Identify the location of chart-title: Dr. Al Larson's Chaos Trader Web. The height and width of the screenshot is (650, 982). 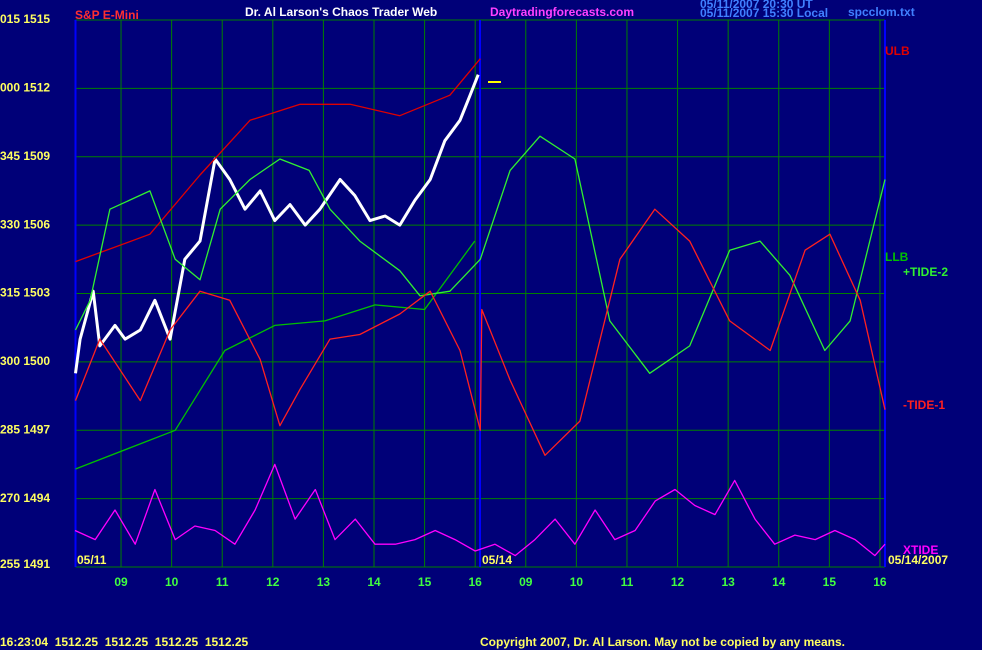
(341, 12).